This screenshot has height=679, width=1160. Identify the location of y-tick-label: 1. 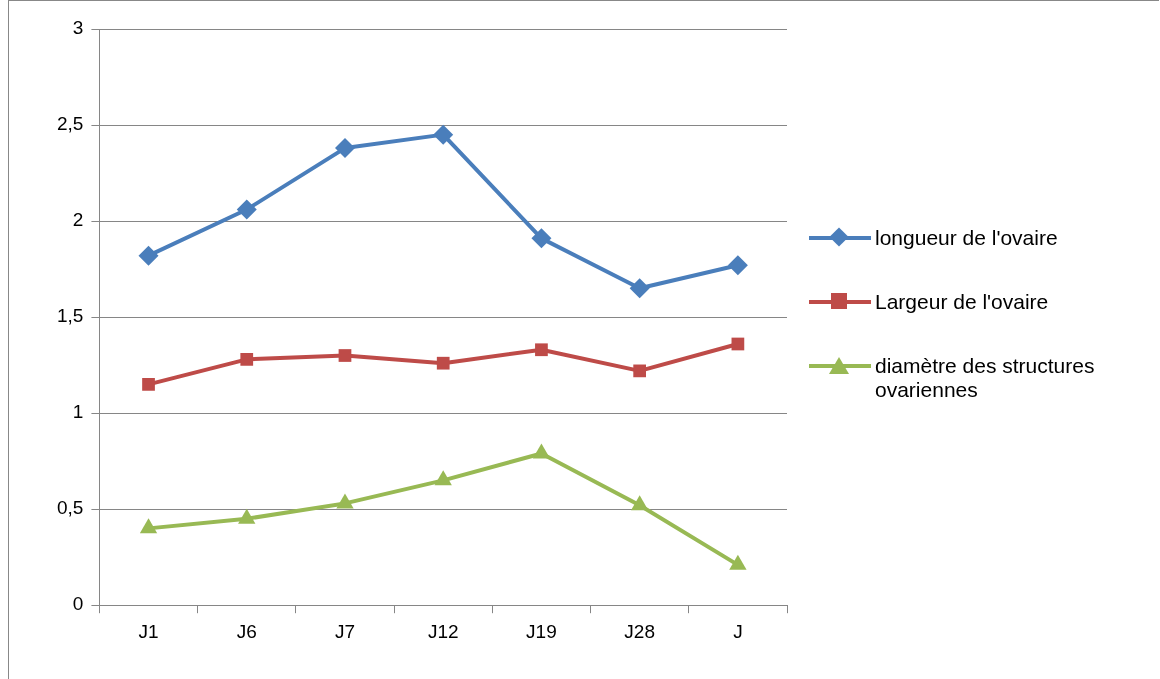
(78, 412).